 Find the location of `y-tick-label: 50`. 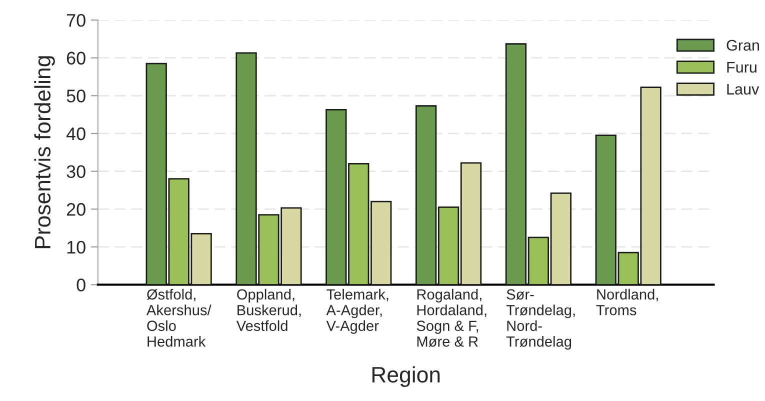

y-tick-label: 50 is located at coordinates (76, 96).